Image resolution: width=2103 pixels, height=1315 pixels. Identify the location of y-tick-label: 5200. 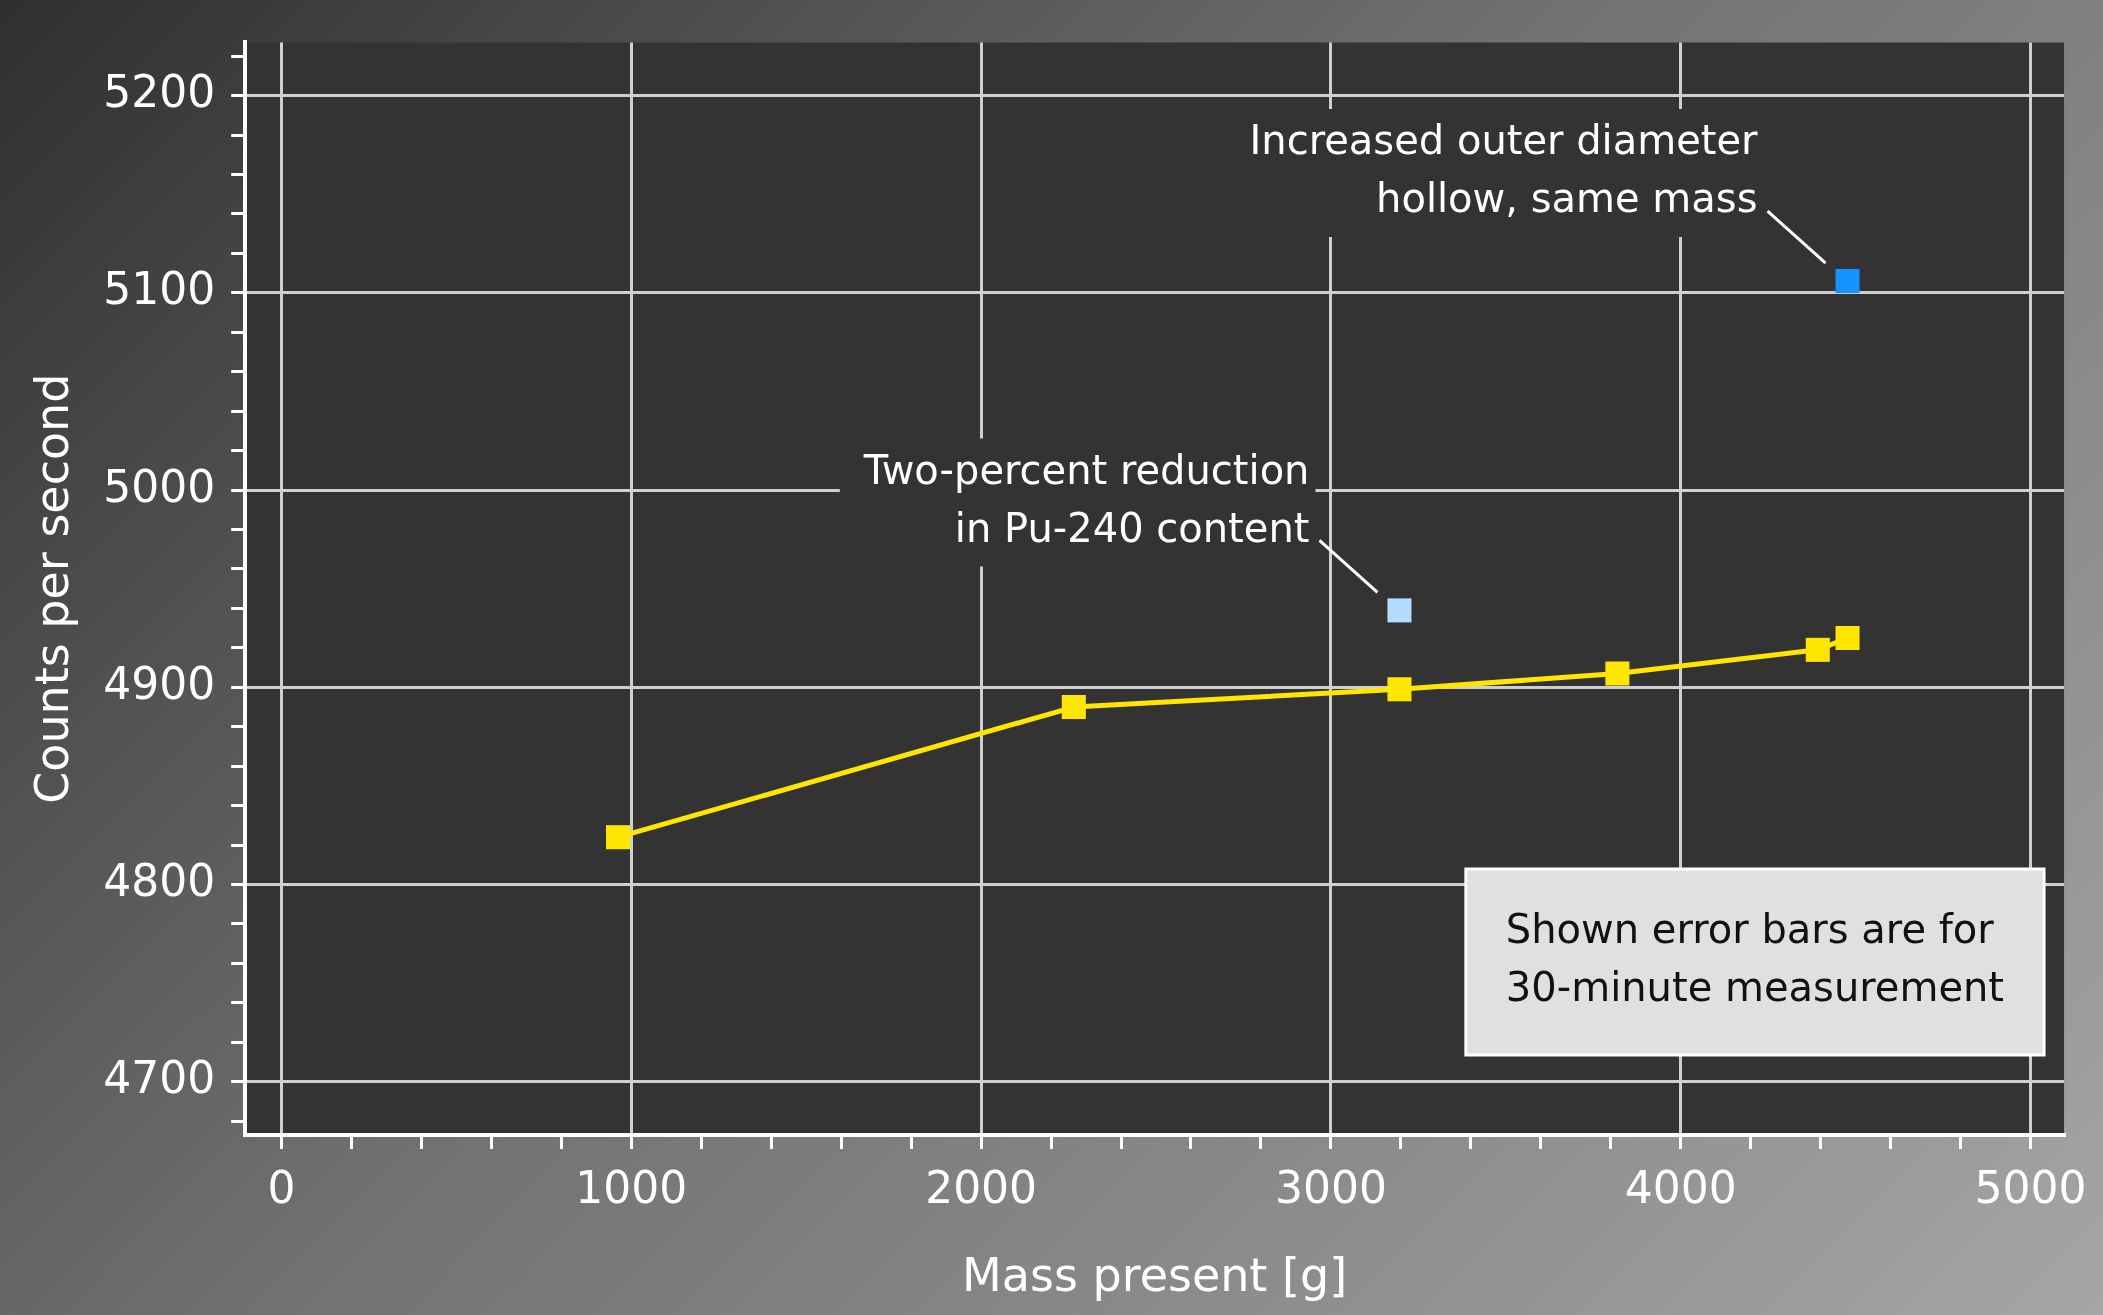
(159, 92).